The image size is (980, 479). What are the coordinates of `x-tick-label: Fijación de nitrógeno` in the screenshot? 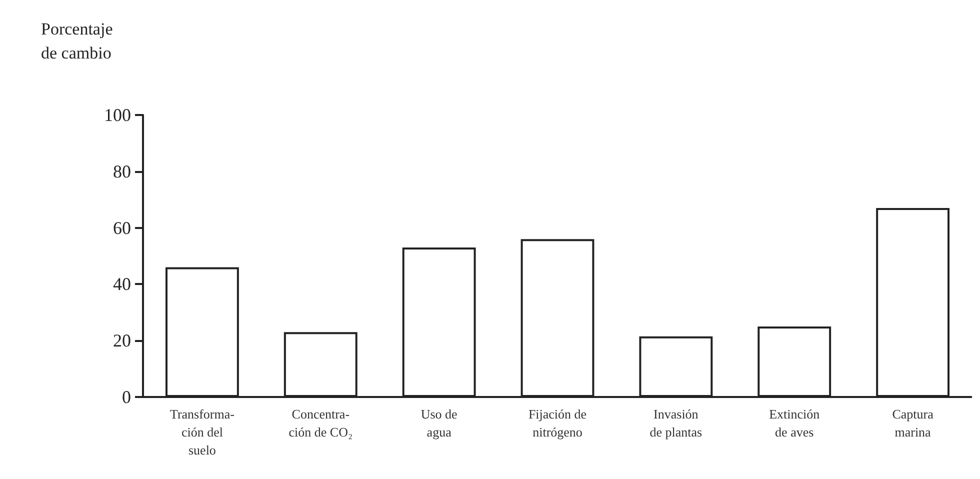 It's located at (557, 423).